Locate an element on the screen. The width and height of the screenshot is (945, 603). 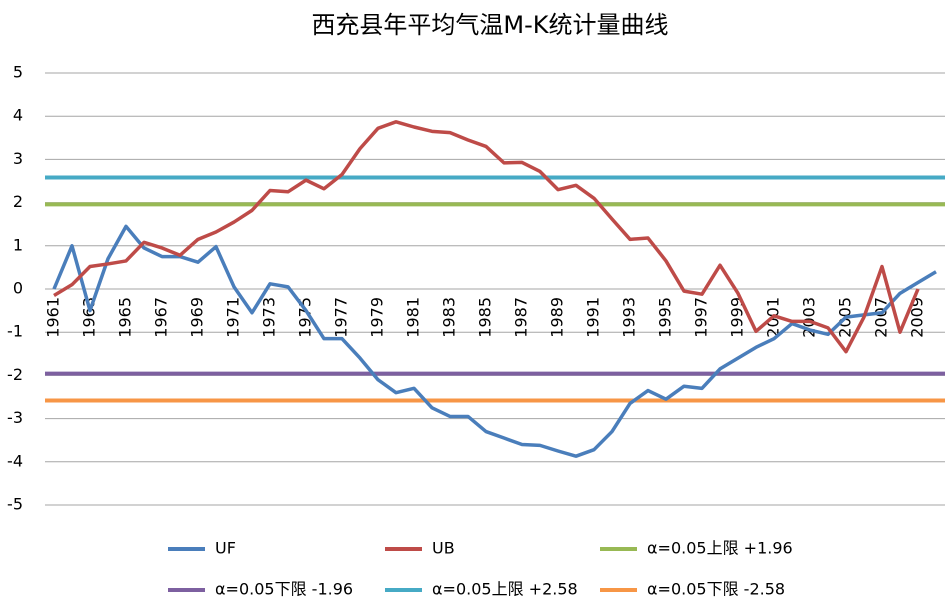
x-tick-label: 1989 is located at coordinates (557, 317).